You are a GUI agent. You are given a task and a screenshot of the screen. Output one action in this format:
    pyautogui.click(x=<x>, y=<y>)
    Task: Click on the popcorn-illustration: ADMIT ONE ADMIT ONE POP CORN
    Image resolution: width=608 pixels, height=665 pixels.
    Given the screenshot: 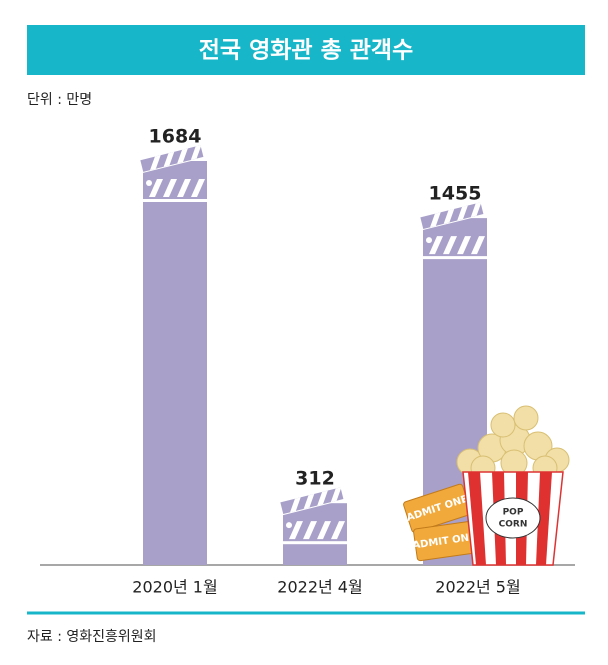 What is the action you would take?
    pyautogui.click(x=486, y=485)
    